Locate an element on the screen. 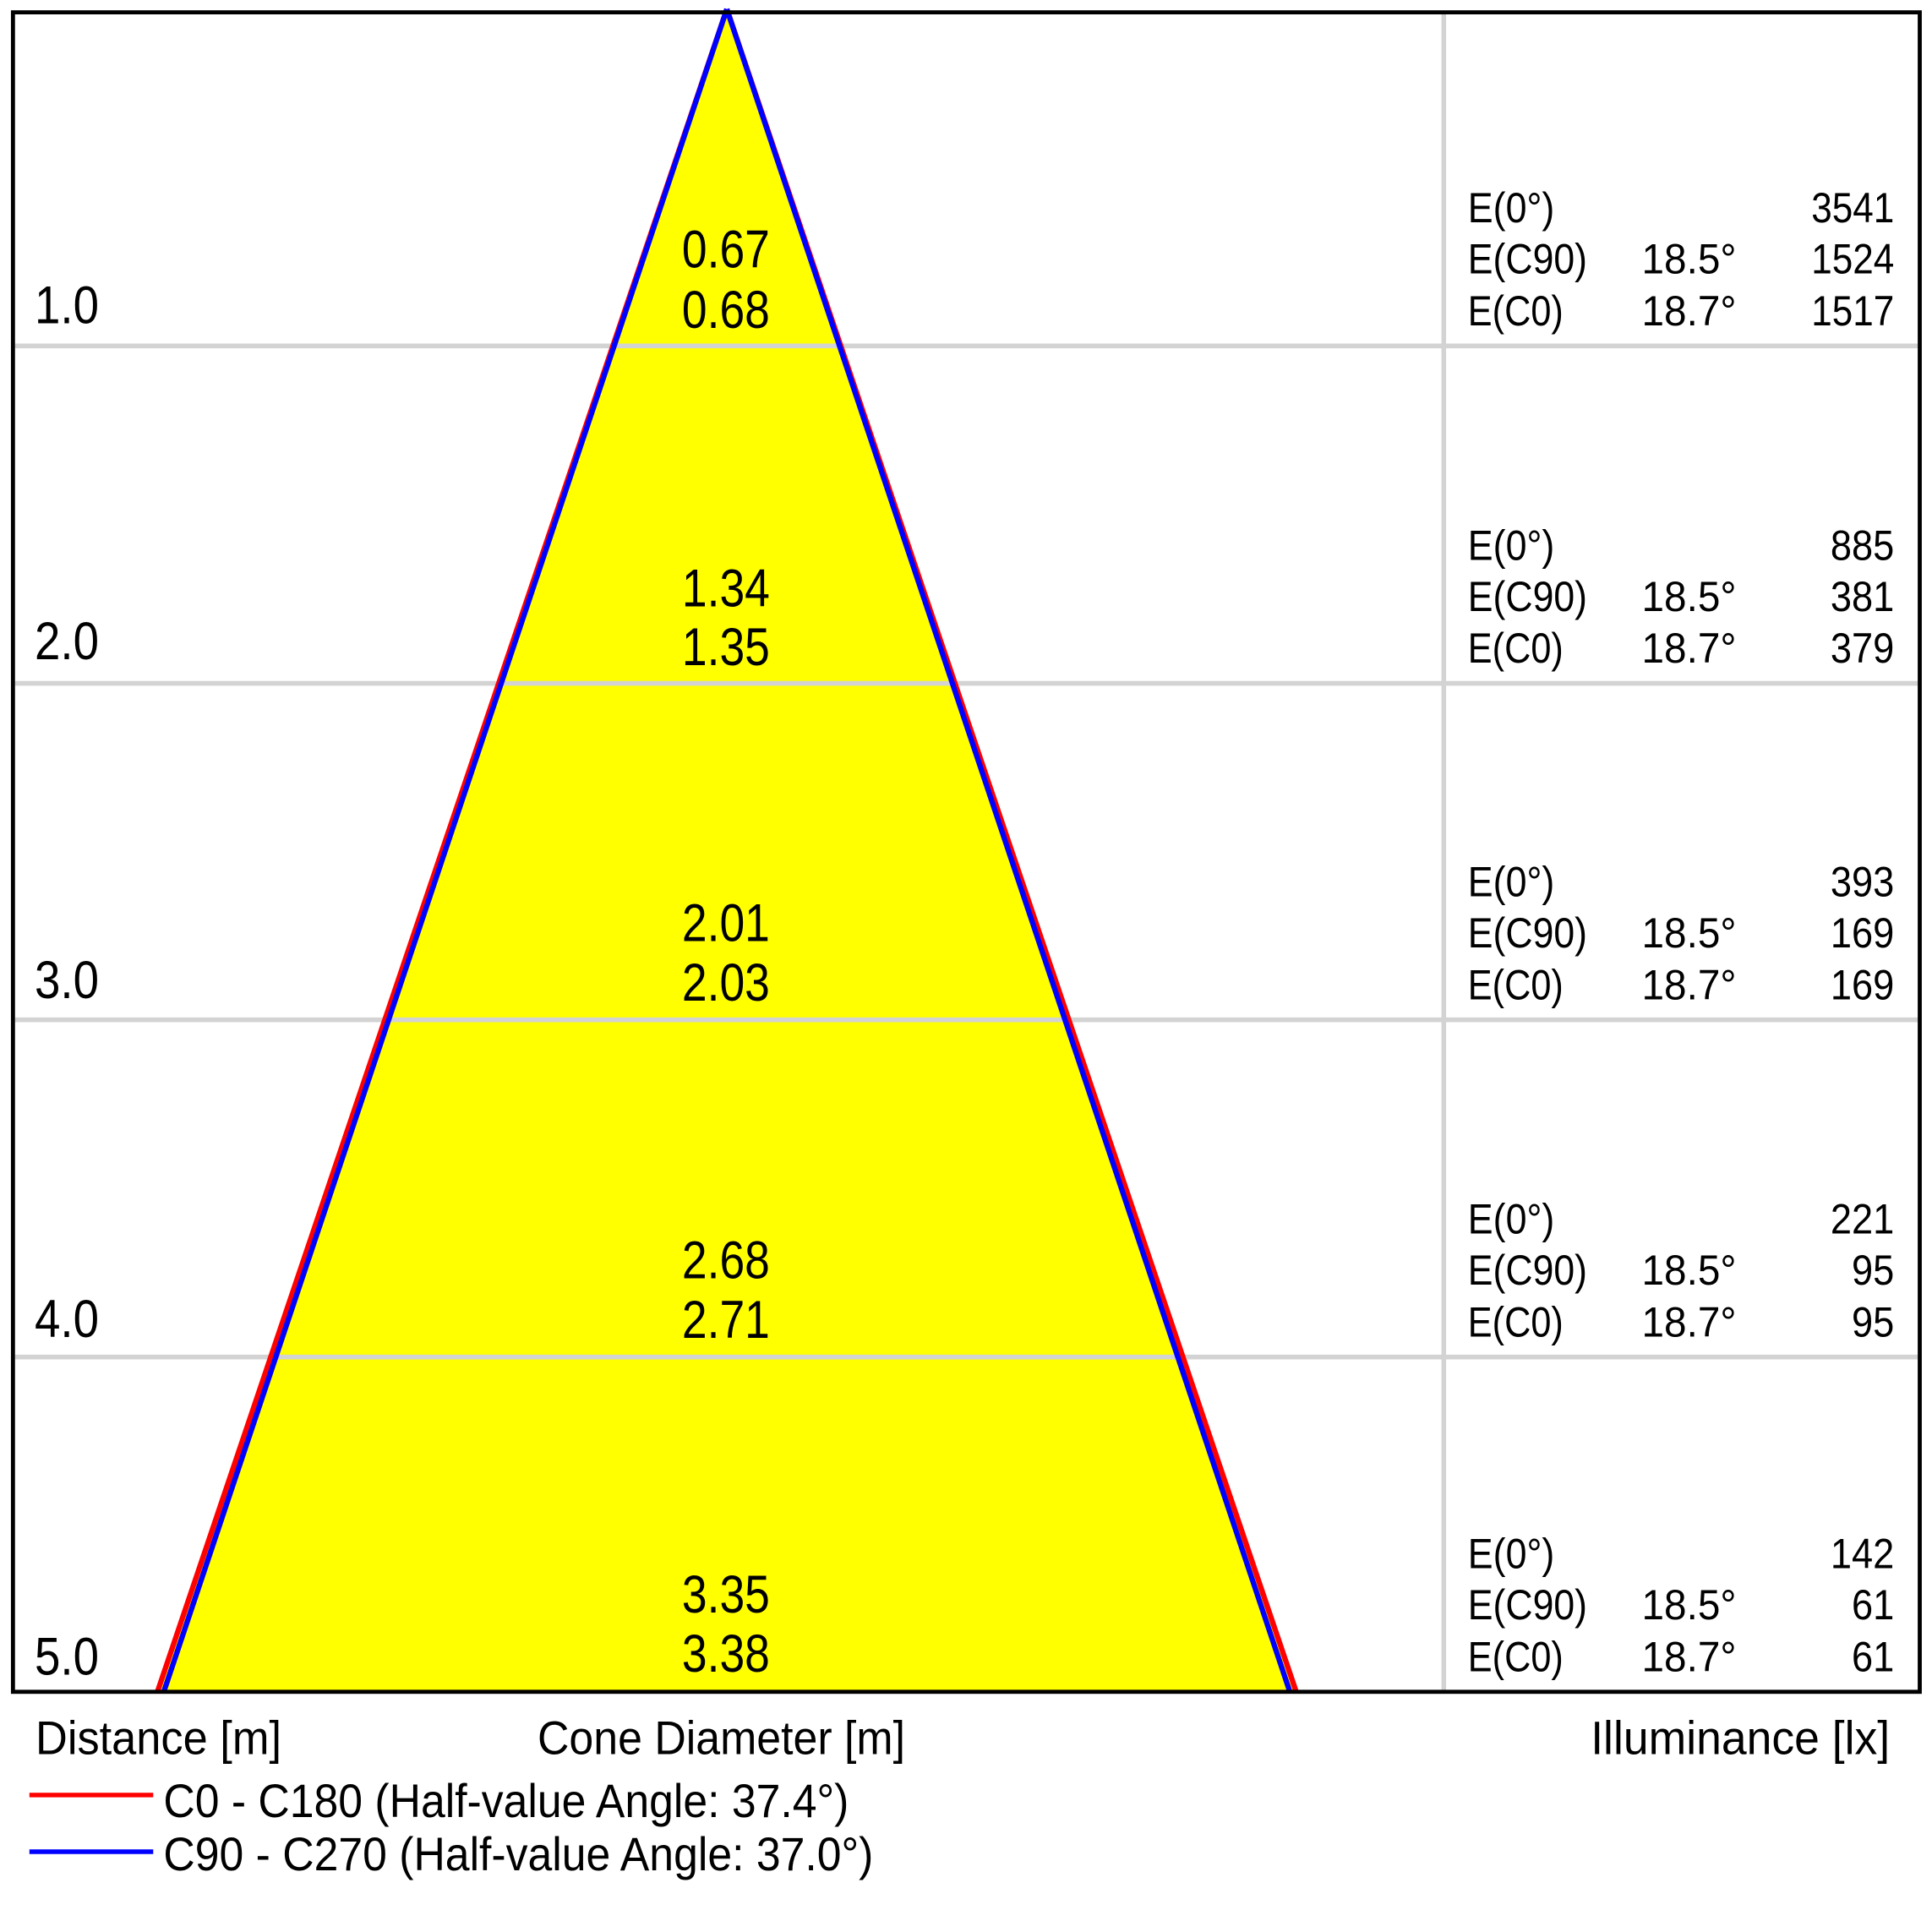  svg-text: 0.67 is located at coordinates (726, 250).